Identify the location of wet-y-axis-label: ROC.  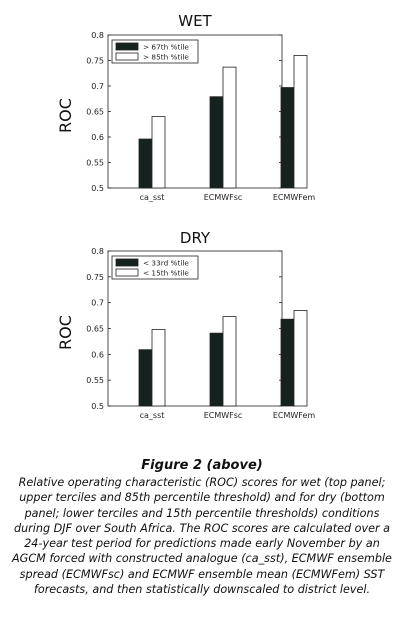
(65, 115).